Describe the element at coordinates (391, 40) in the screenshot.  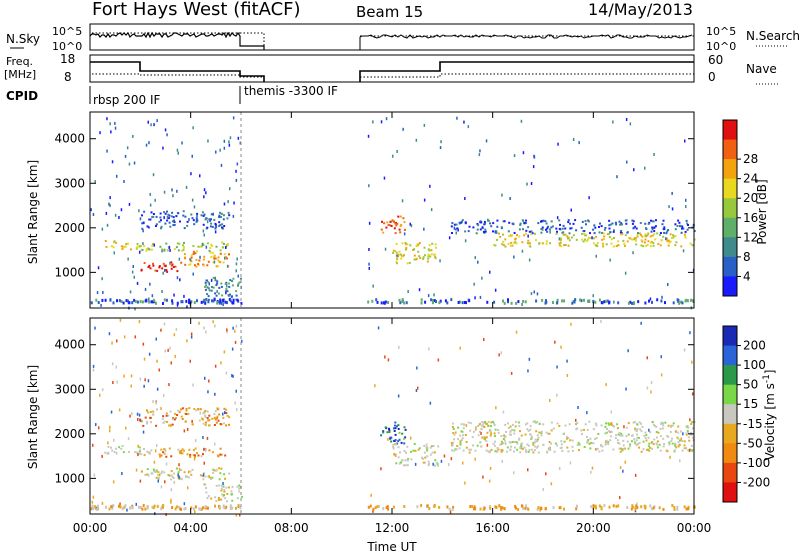
I see `nsky-traces` at that location.